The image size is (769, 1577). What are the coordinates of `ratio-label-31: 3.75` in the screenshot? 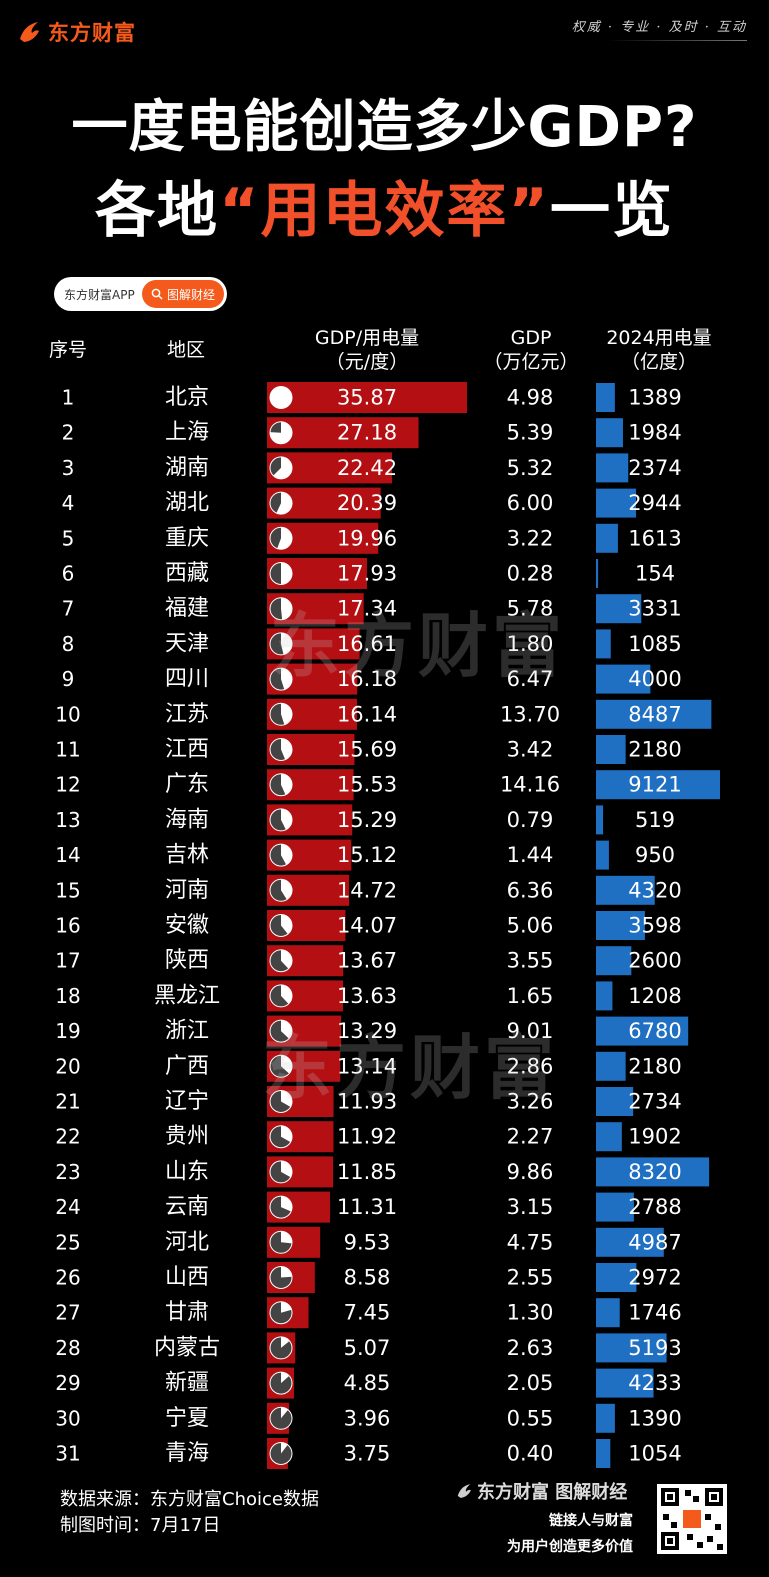 It's located at (367, 1454).